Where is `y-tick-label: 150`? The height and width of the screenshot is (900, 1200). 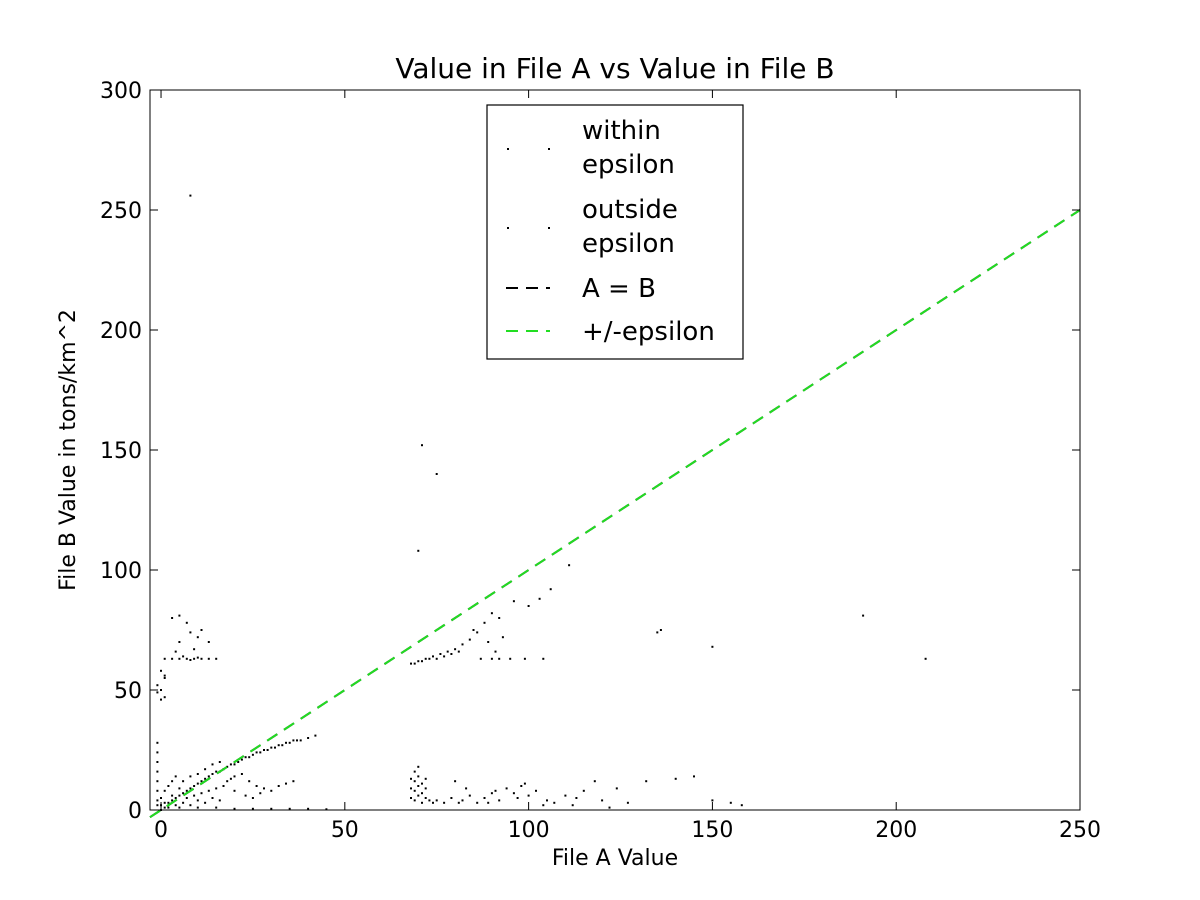 y-tick-label: 150 is located at coordinates (121, 451).